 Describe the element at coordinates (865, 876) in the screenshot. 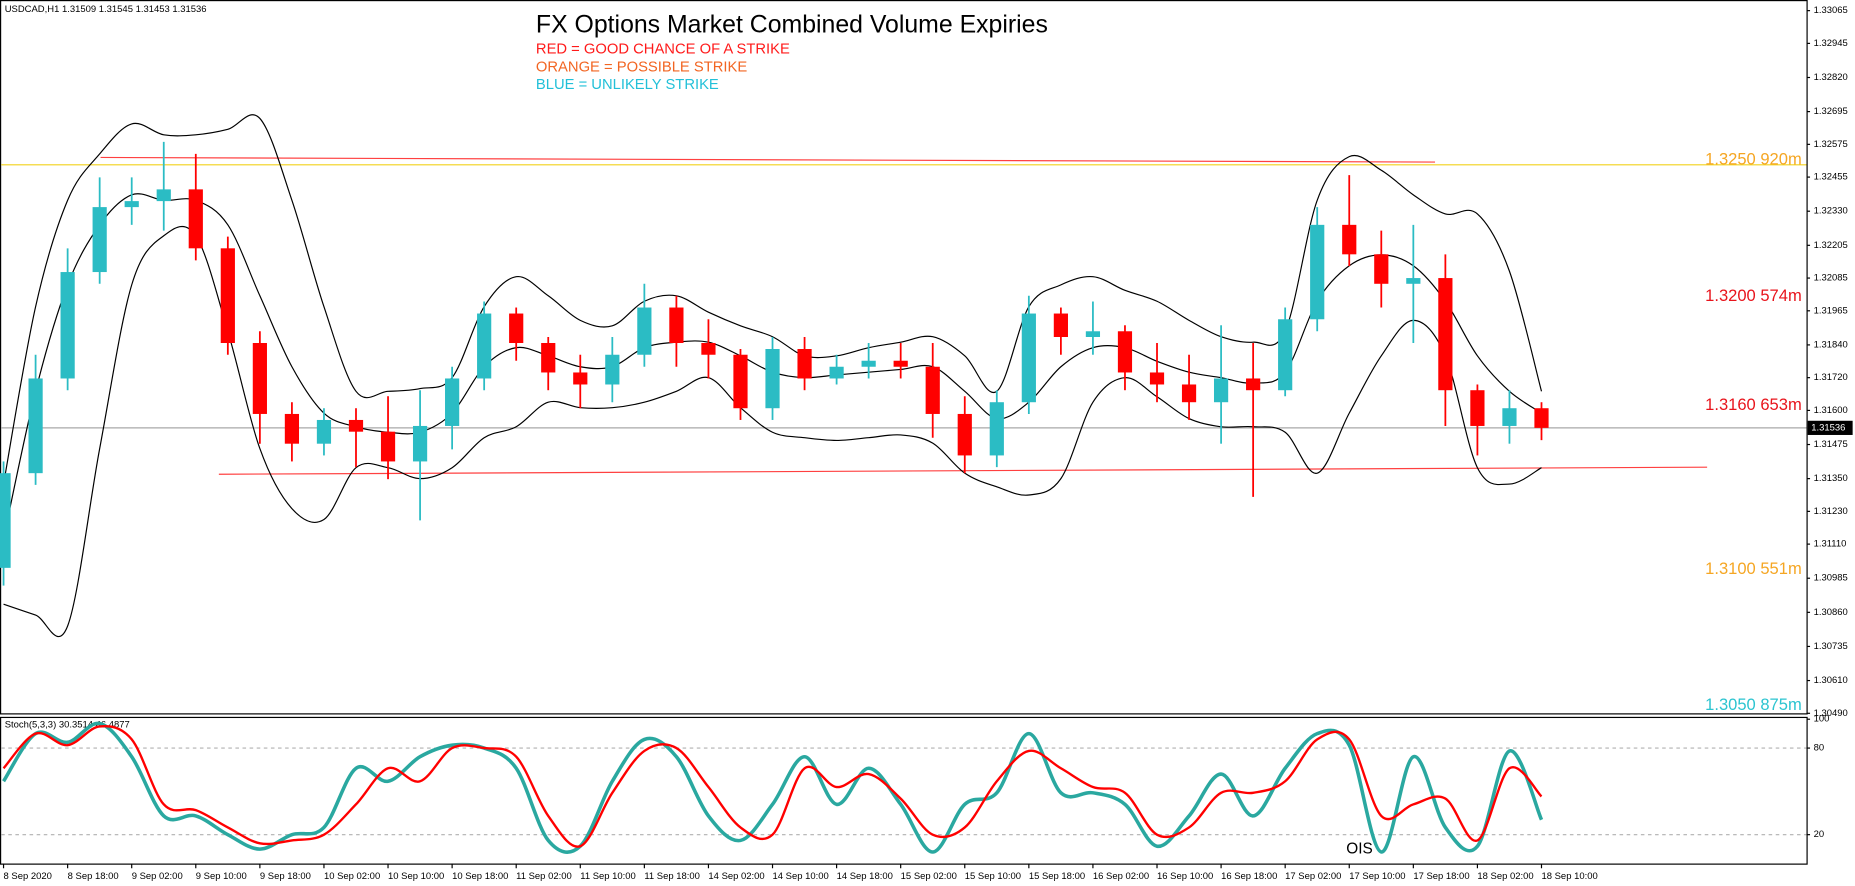

I see `x-tick-label: 14 Sep 18:00` at that location.